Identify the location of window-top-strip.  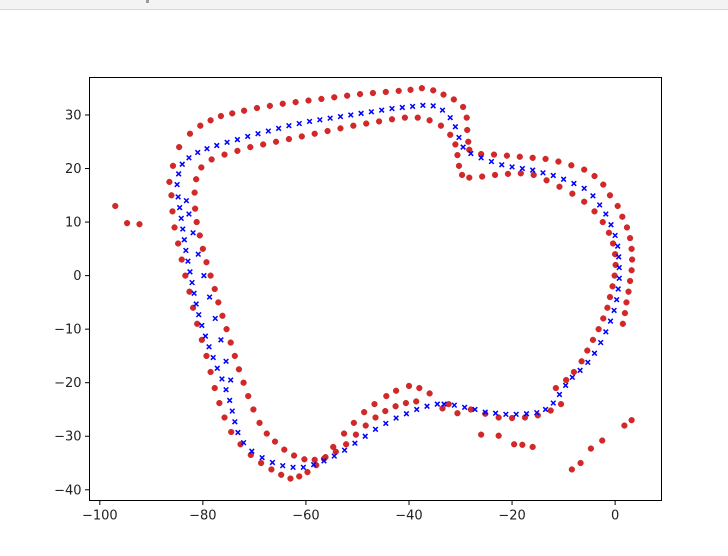
(364, 5).